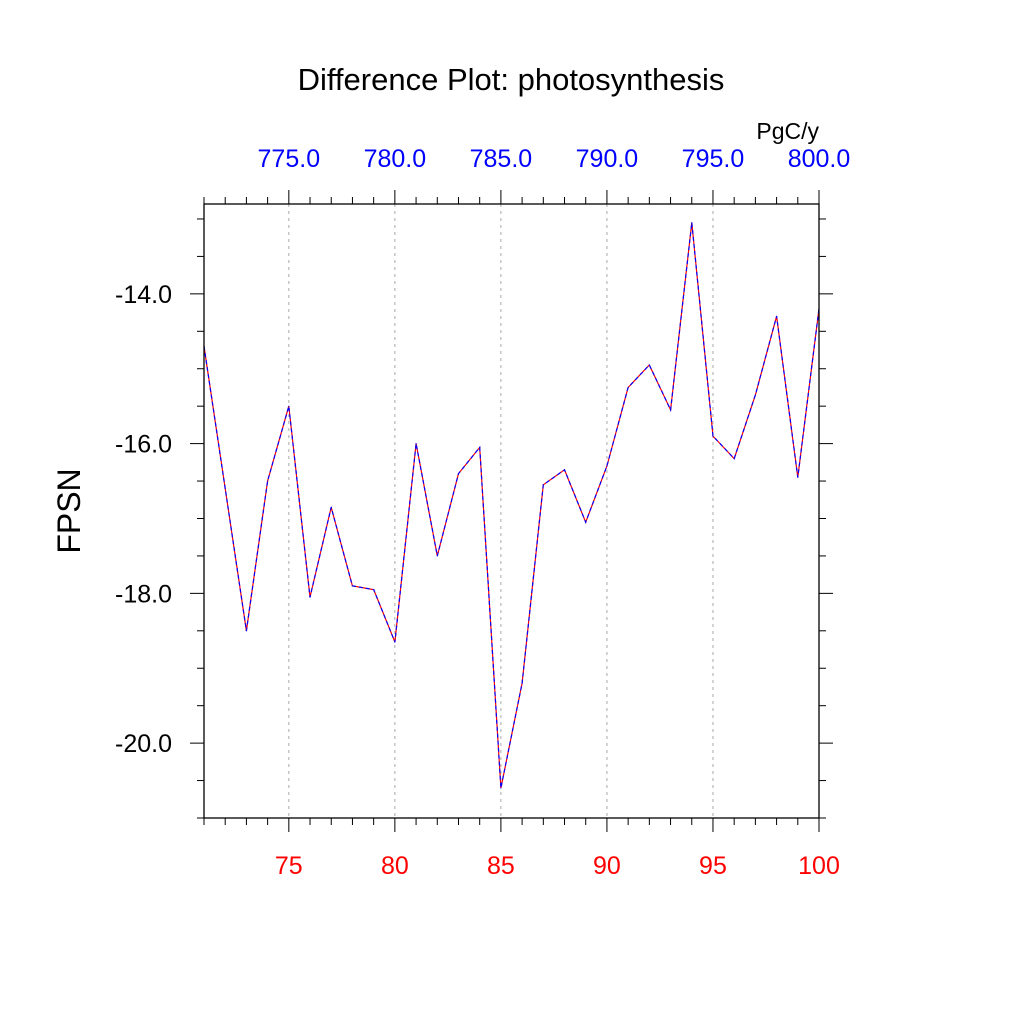 The height and width of the screenshot is (1024, 1024). I want to click on x-tick-label-bottom: 75, so click(289, 866).